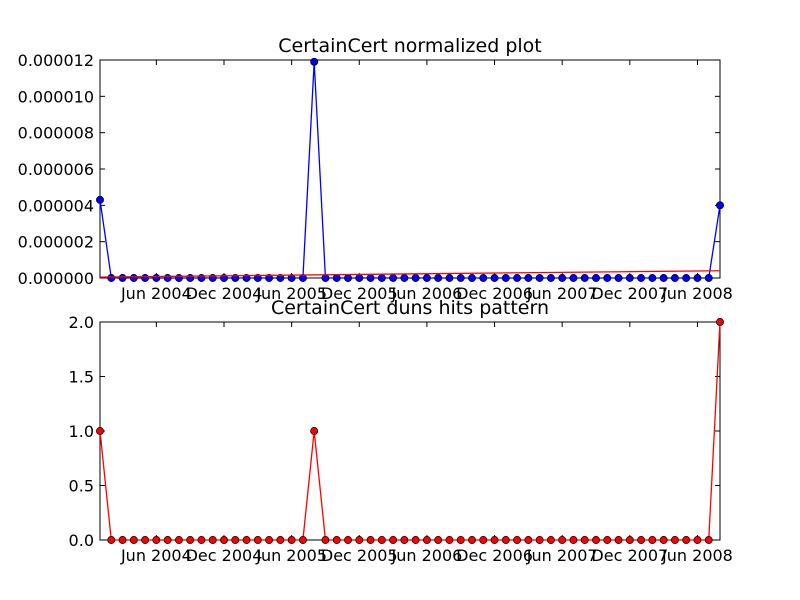 The image size is (800, 600). Describe the element at coordinates (156, 293) in the screenshot. I see `x-tick-label: Jun 2004` at that location.